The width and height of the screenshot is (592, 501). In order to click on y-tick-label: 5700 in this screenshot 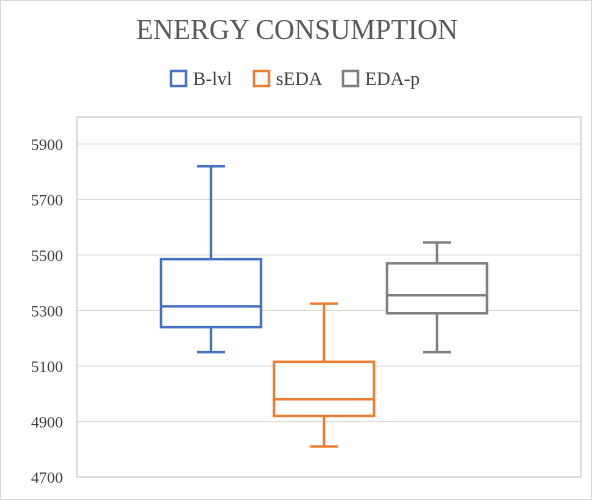, I will do `click(47, 201)`.